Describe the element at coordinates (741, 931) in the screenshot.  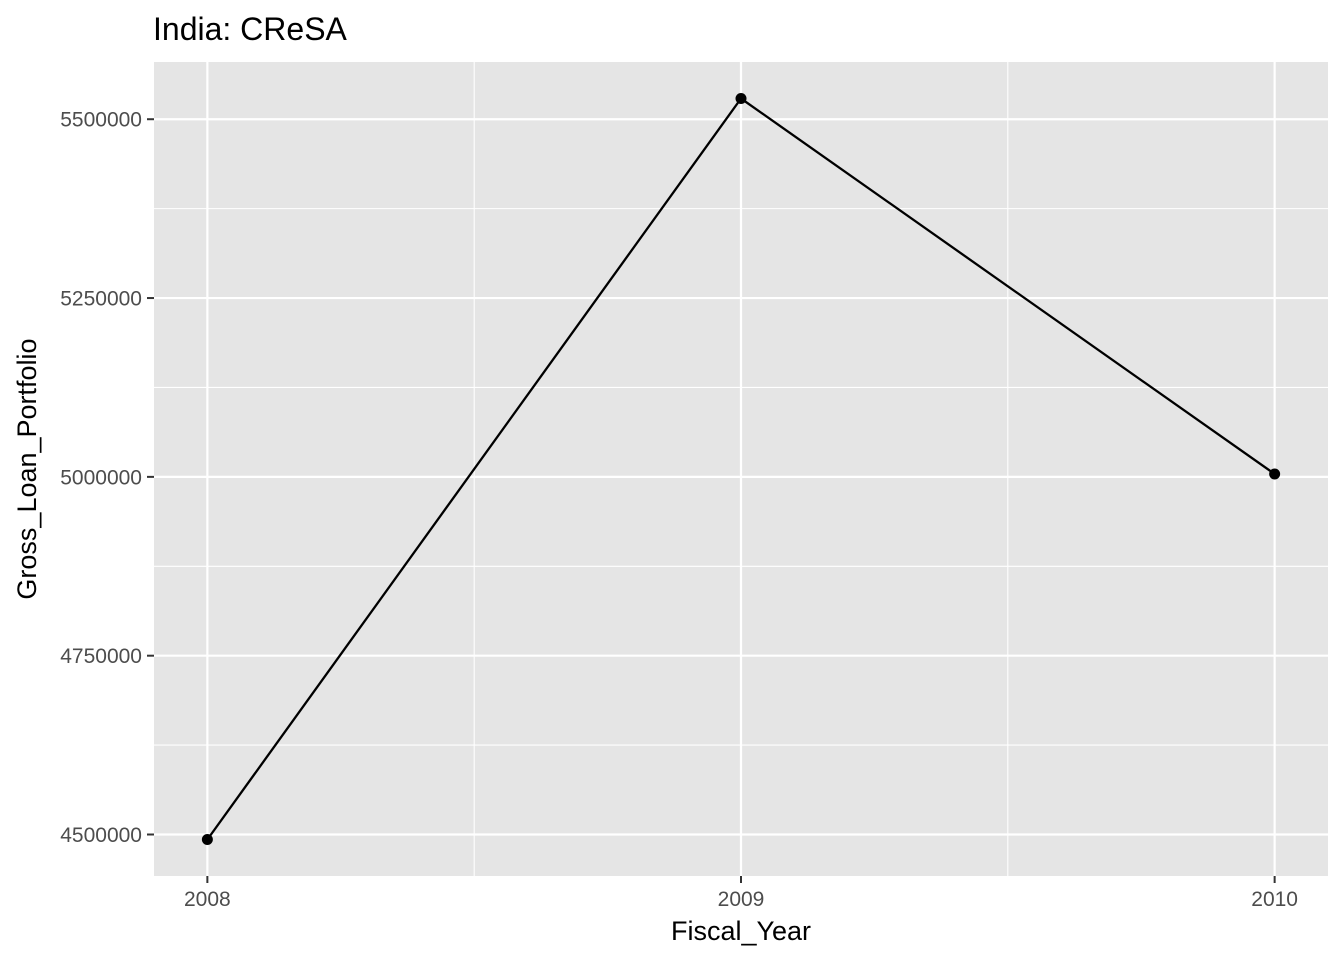
I see `x-axis-title: Fiscal_Year` at that location.